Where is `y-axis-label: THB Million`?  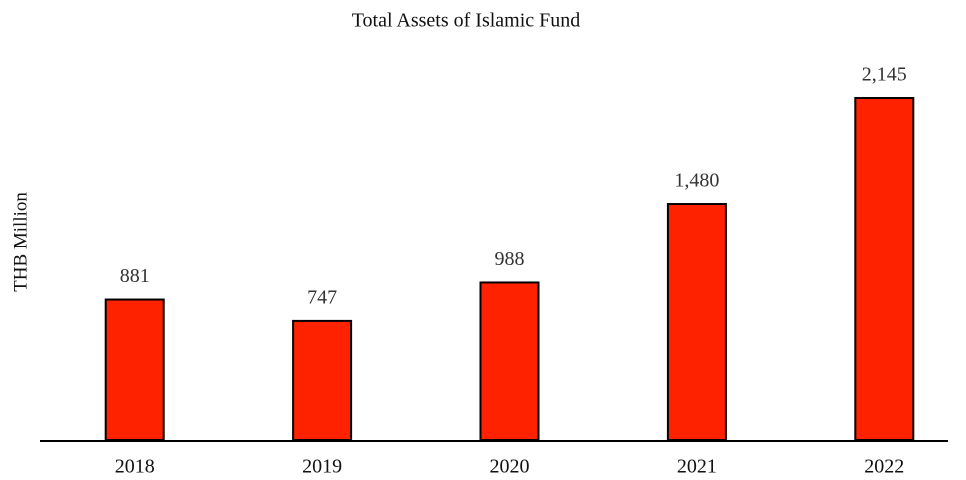
y-axis-label: THB Million is located at coordinates (20, 242).